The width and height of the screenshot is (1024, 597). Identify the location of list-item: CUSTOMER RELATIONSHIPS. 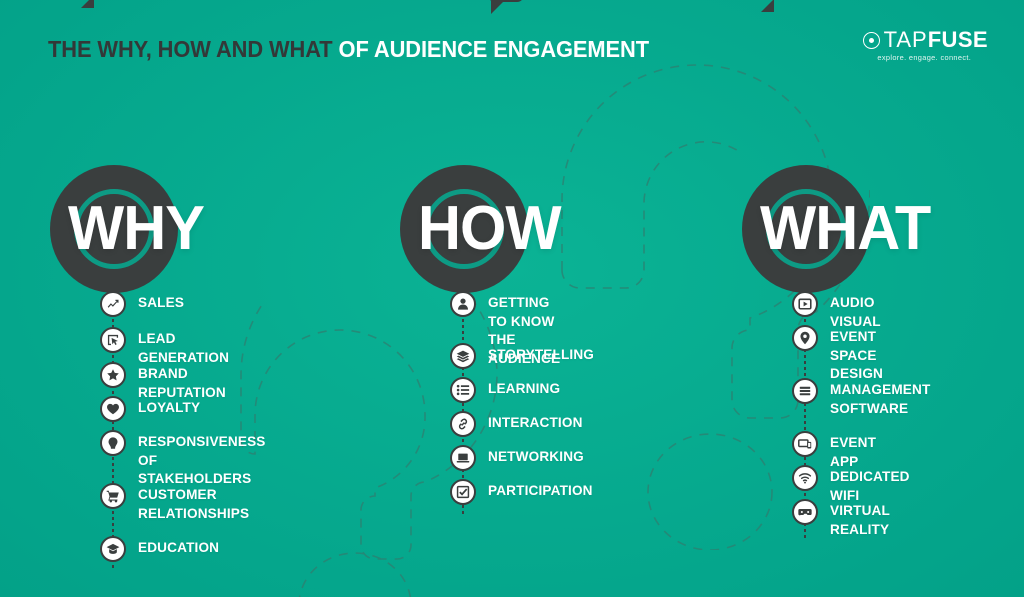
(174, 503).